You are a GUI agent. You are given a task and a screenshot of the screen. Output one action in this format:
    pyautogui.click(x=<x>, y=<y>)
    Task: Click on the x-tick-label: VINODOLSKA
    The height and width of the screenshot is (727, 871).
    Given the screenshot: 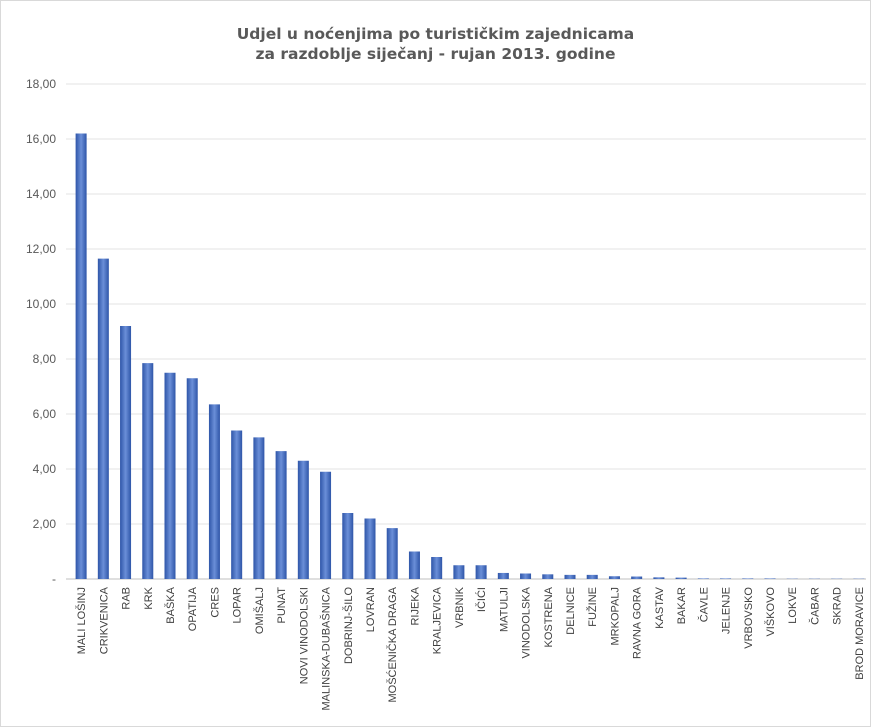 What is the action you would take?
    pyautogui.click(x=527, y=622)
    